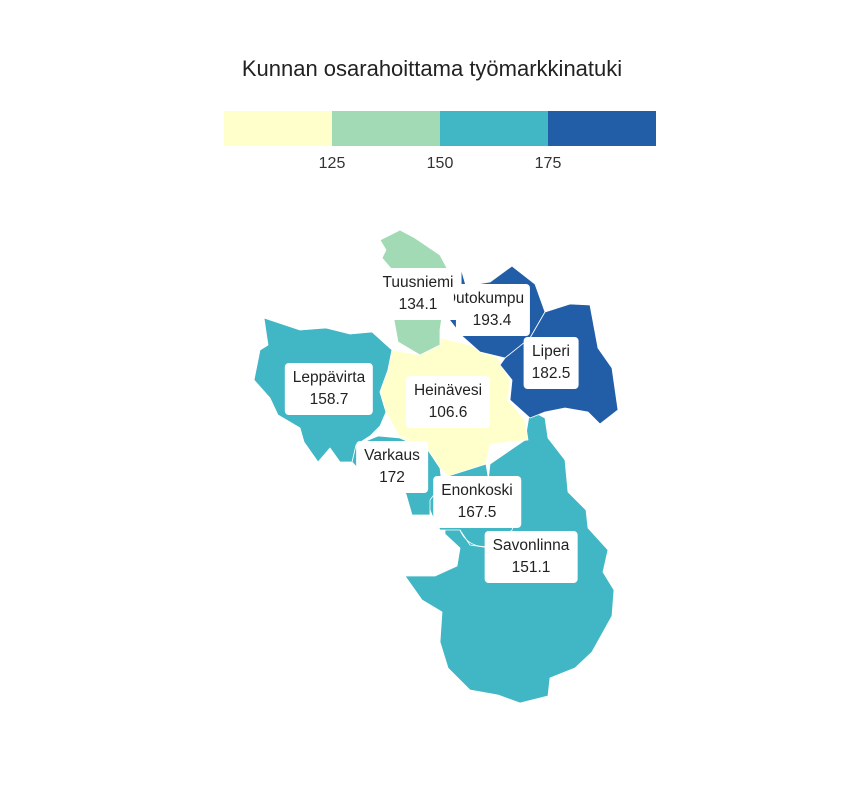  I want to click on label-tuusniemi: Tuusniemi 134.1, so click(418, 294).